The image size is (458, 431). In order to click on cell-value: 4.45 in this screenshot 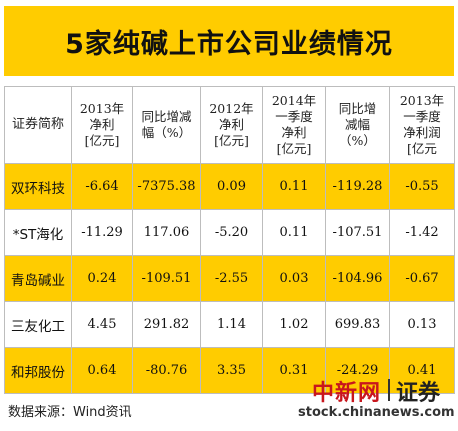, I will do `click(102, 324)`.